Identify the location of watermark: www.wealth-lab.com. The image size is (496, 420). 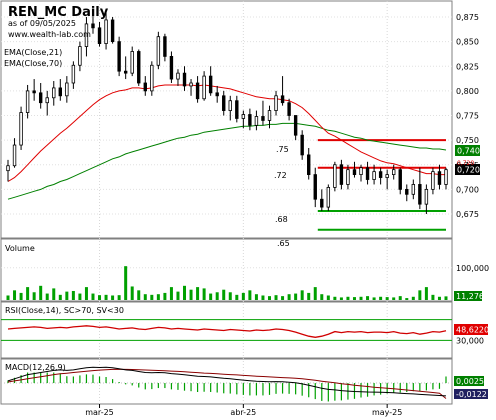
(49, 34).